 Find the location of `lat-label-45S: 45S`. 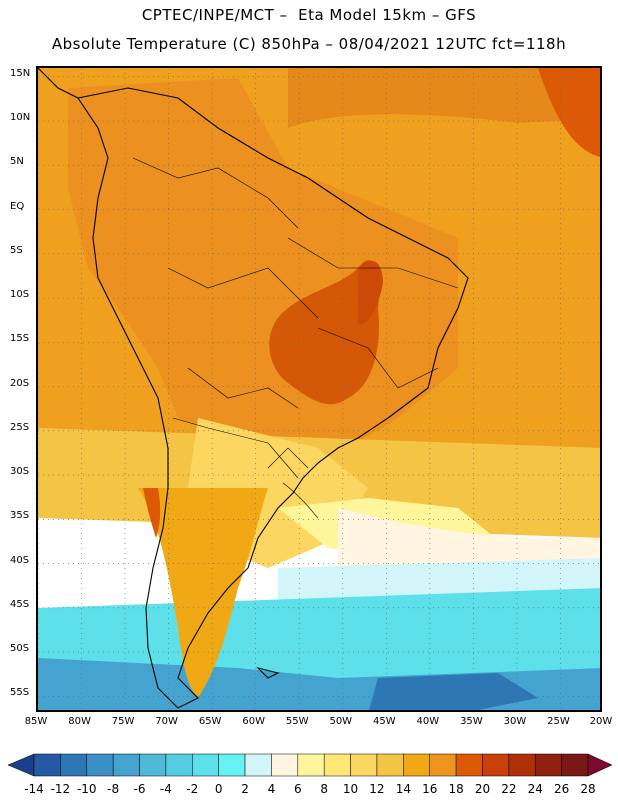

lat-label-45S: 45S is located at coordinates (20, 604).